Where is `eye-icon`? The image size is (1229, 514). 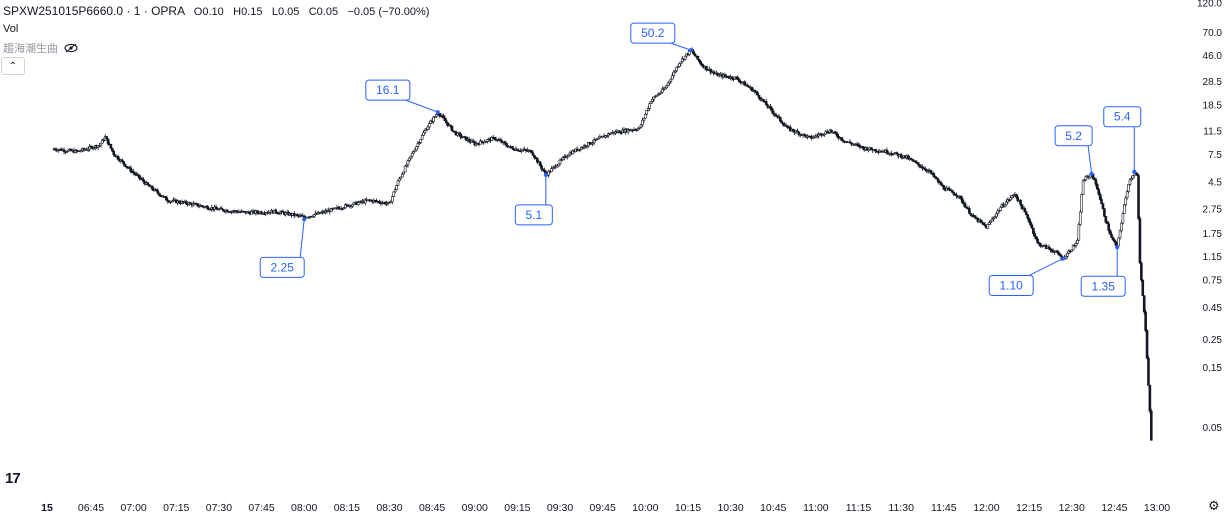
eye-icon is located at coordinates (71, 48).